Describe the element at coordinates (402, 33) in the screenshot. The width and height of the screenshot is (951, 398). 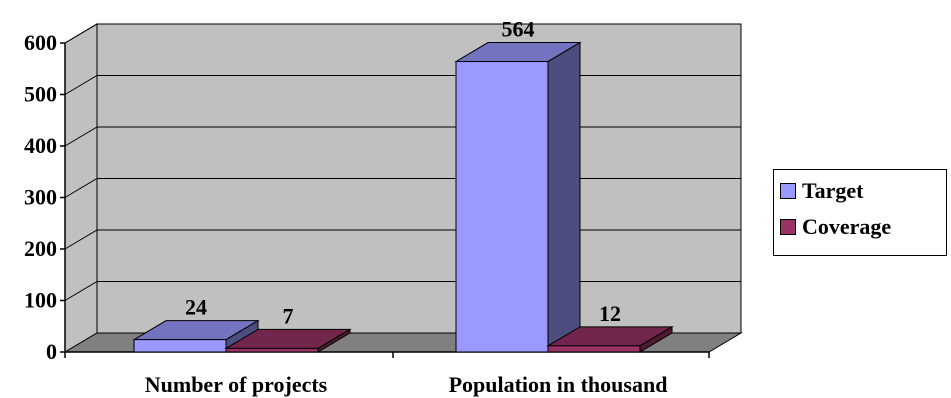
I see `gridline` at that location.